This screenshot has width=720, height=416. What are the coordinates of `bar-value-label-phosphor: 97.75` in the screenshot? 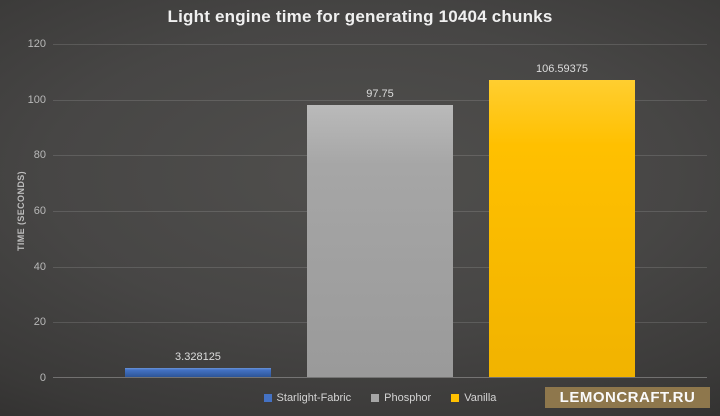 It's located at (380, 93).